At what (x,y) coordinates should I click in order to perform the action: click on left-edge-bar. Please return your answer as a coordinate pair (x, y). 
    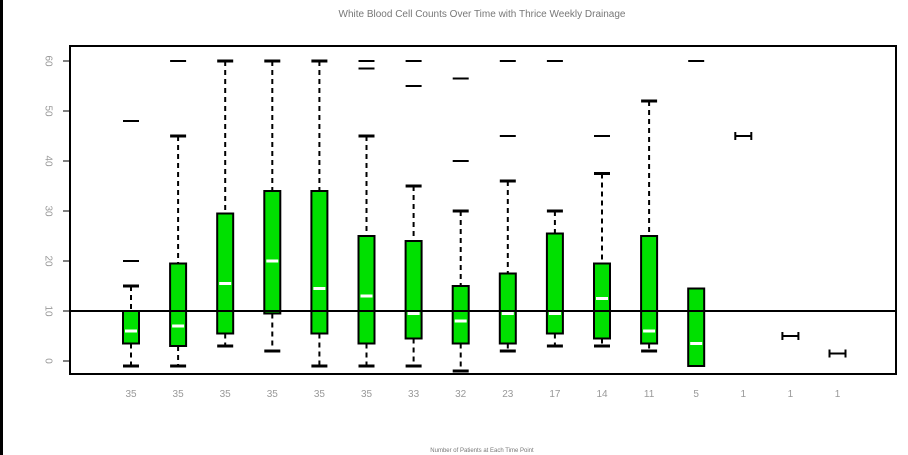
    Looking at the image, I should click on (1, 227).